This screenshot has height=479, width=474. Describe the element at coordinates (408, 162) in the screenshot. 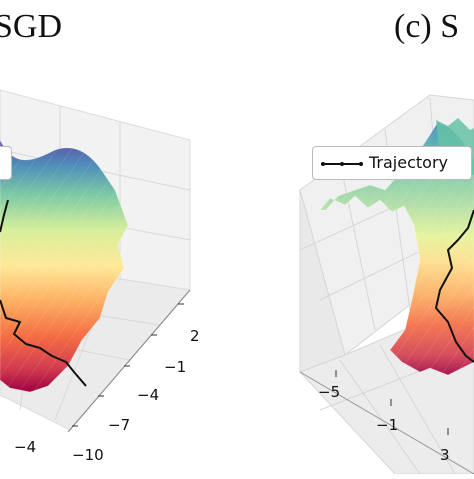

I see `right-legend-label: Trajectory` at that location.